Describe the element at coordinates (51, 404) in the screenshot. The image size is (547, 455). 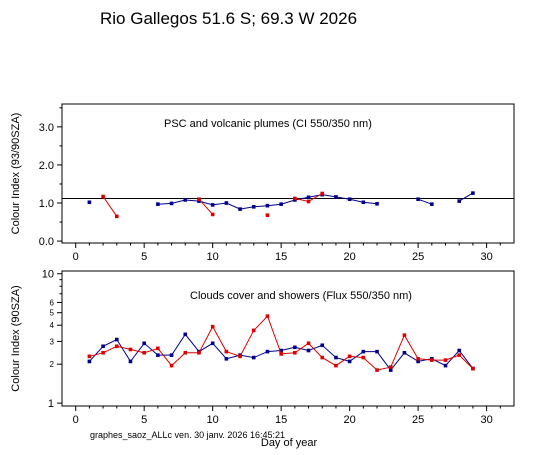
I see `y-tick-label: 1` at that location.